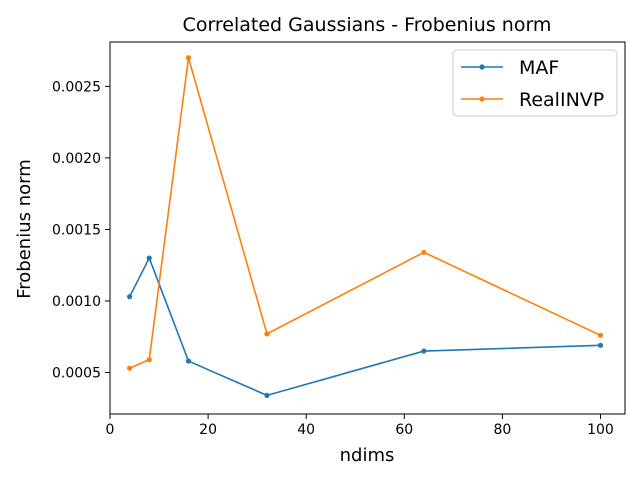 The height and width of the screenshot is (480, 640). What do you see at coordinates (482, 67) in the screenshot?
I see `legend-marker-maf` at bounding box center [482, 67].